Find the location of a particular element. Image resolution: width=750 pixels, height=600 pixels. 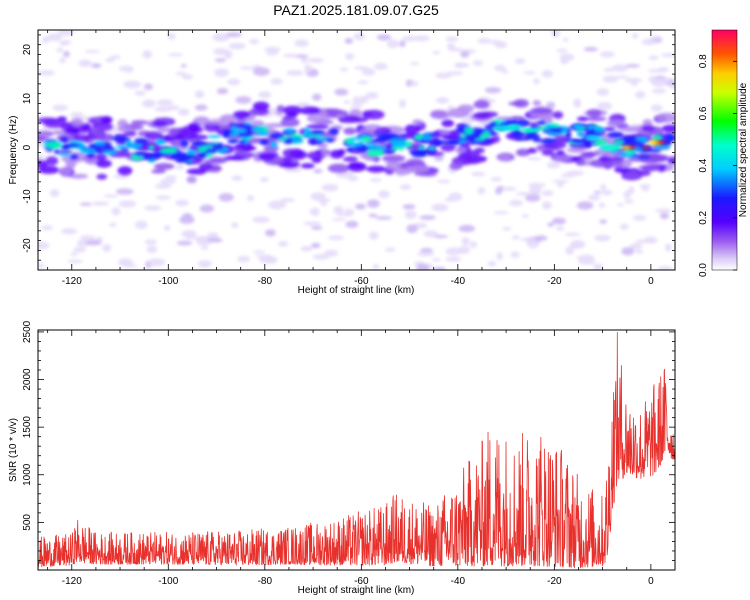

x-tick-label: -20 is located at coordinates (554, 281).